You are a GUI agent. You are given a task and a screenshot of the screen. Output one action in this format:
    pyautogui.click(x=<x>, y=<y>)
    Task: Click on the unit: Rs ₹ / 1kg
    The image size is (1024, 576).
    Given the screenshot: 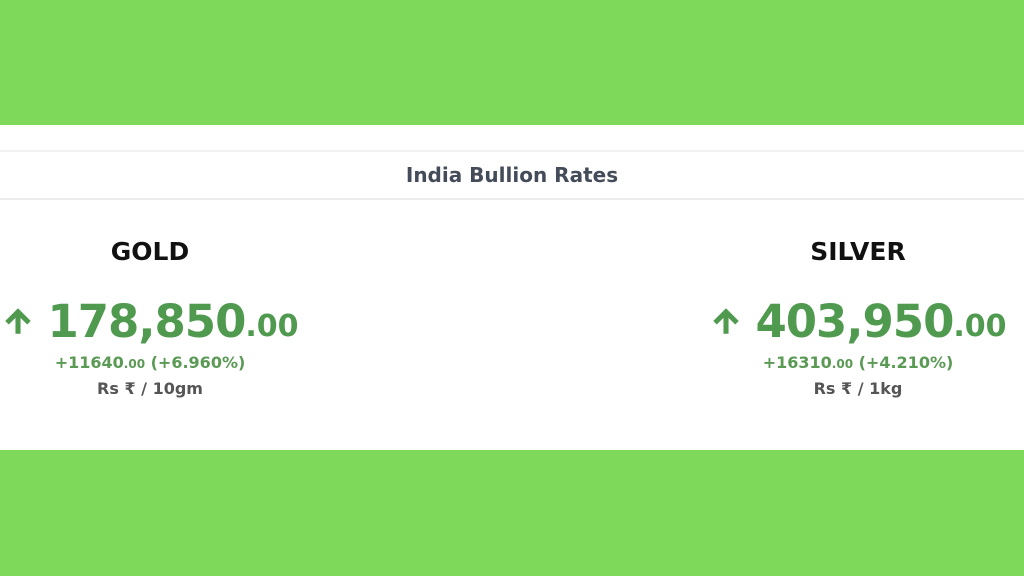 What is the action you would take?
    pyautogui.click(x=858, y=388)
    